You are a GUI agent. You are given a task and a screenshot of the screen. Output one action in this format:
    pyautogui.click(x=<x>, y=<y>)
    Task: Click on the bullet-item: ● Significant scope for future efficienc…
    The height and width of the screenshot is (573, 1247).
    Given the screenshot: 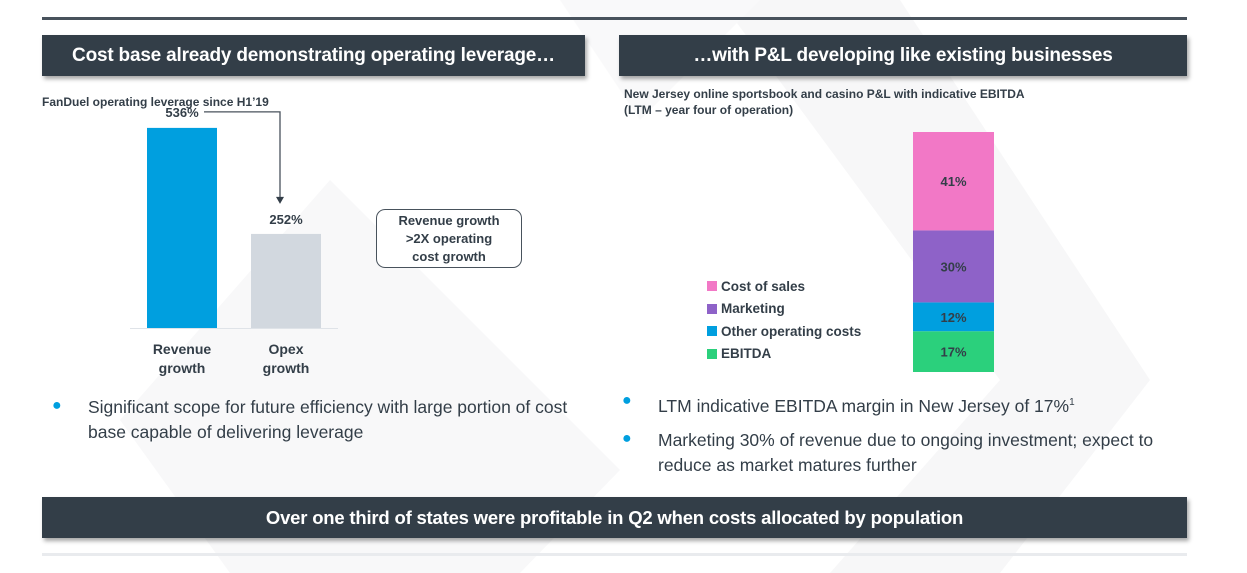 What is the action you would take?
    pyautogui.click(x=317, y=420)
    